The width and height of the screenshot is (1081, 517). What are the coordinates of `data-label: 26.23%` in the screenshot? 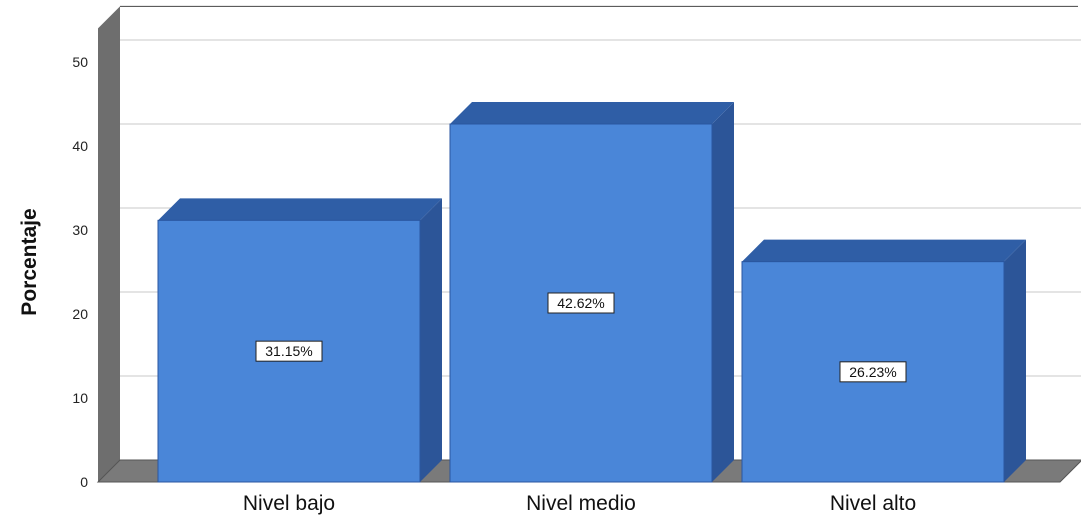 It's located at (873, 372).